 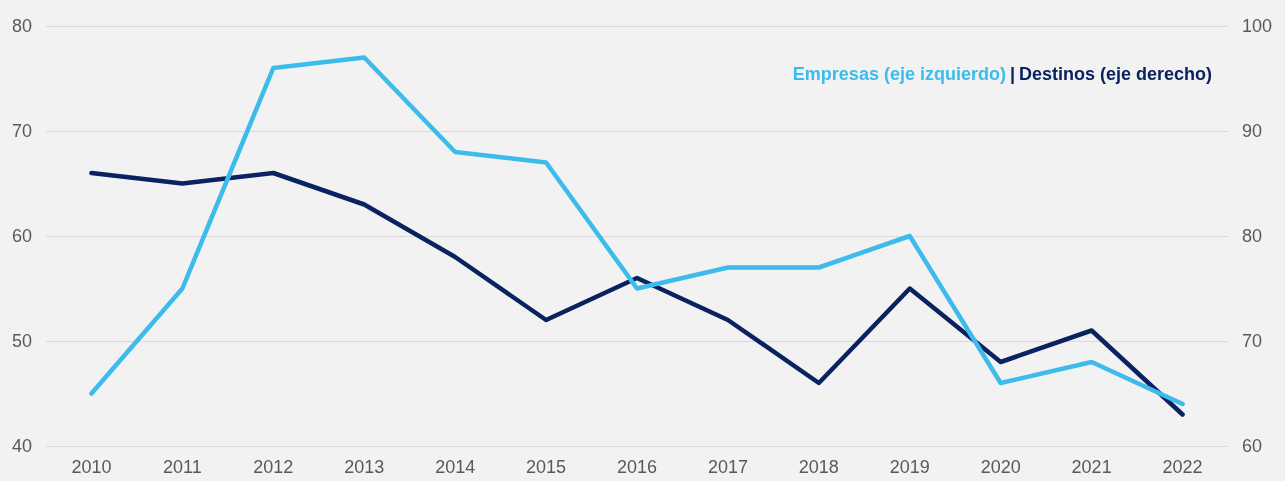 What do you see at coordinates (364, 467) in the screenshot?
I see `x-tick-label: 2013` at bounding box center [364, 467].